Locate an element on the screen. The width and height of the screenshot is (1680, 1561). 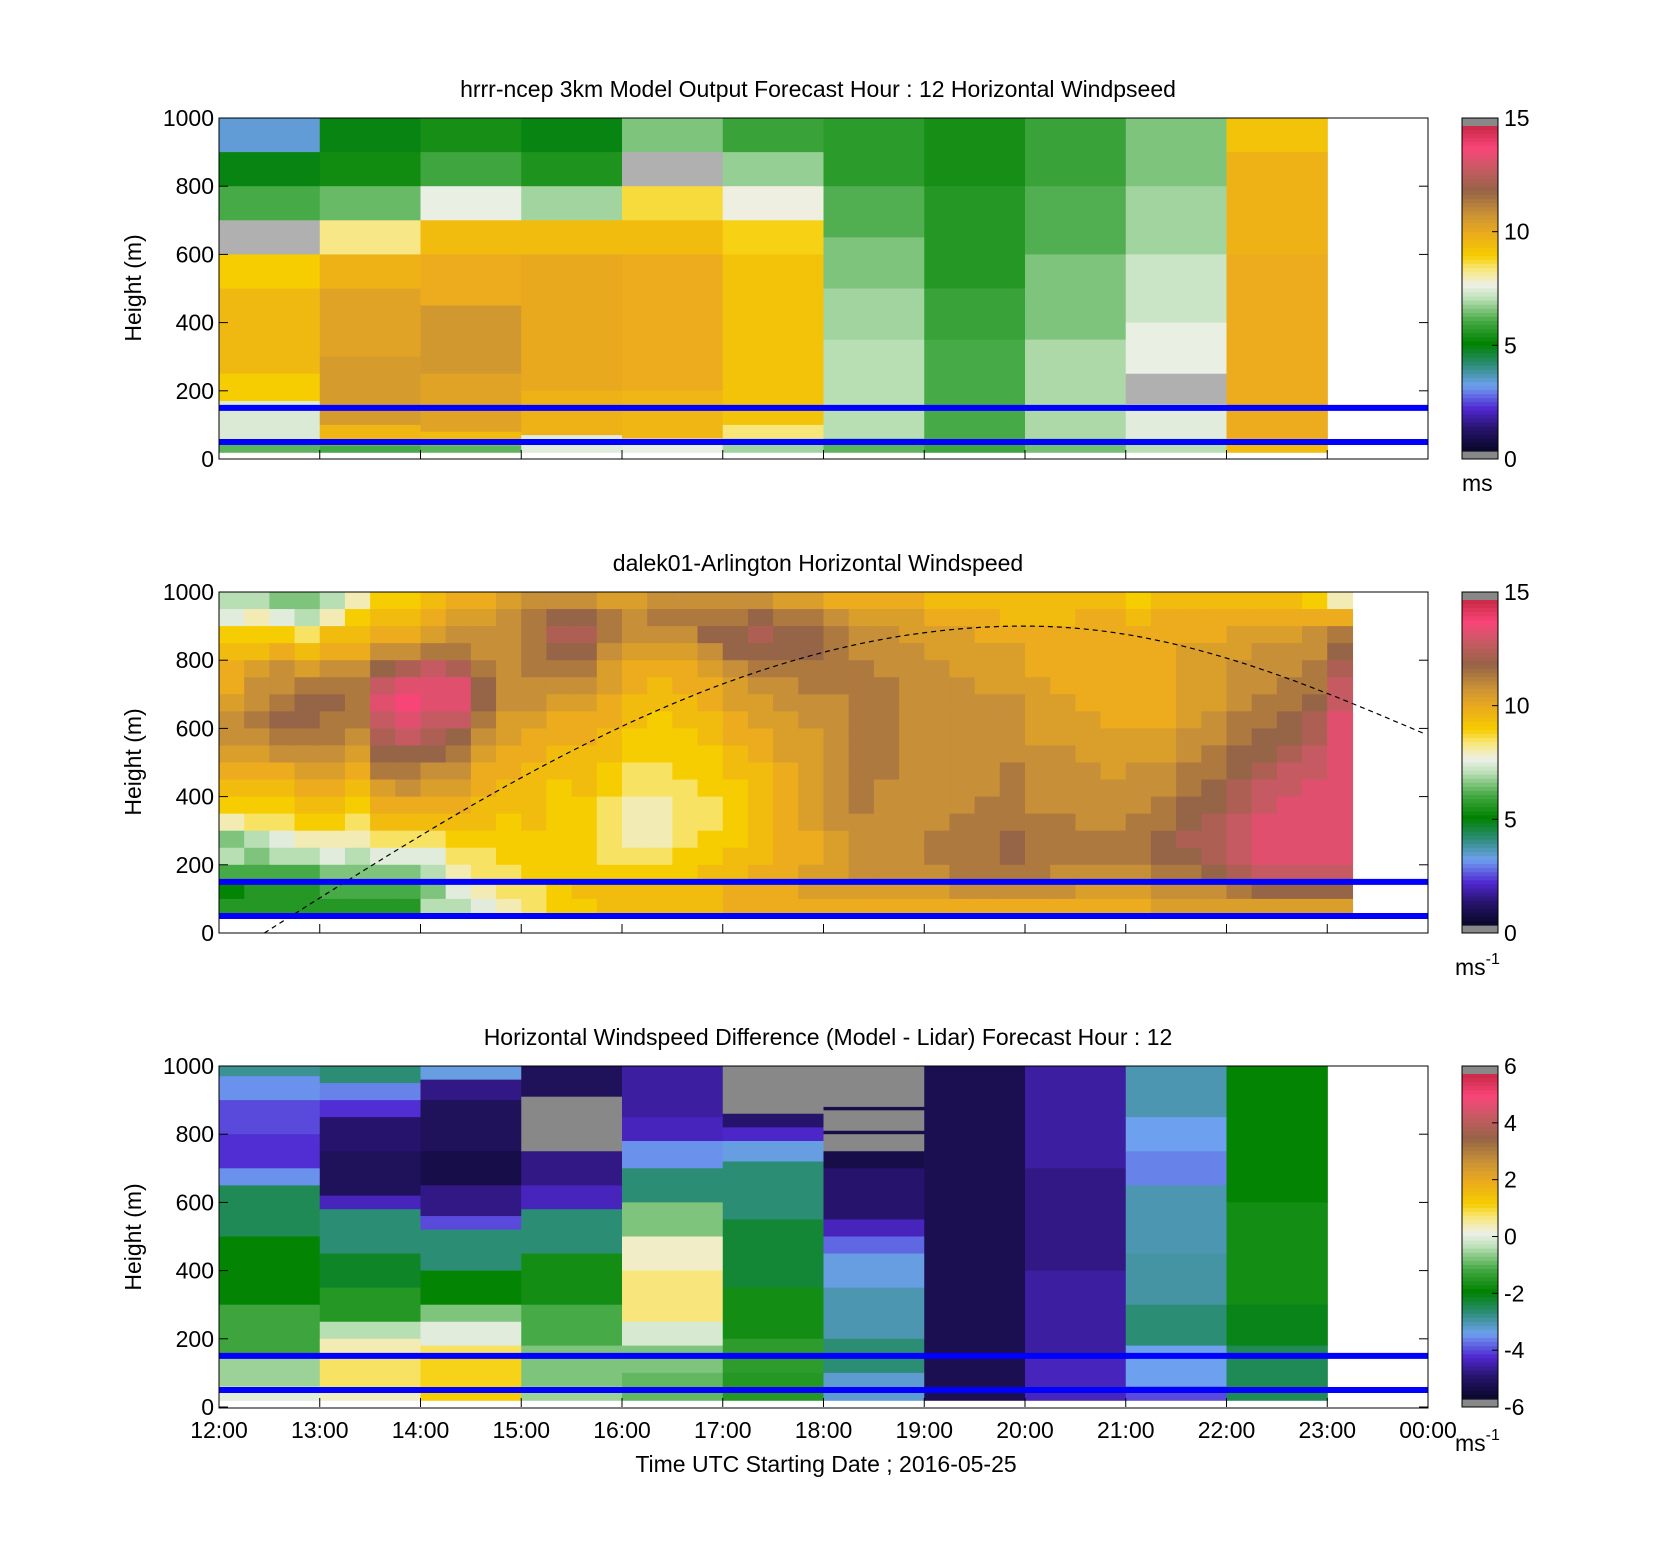
x-tick-label: 00:00 is located at coordinates (1428, 1430).